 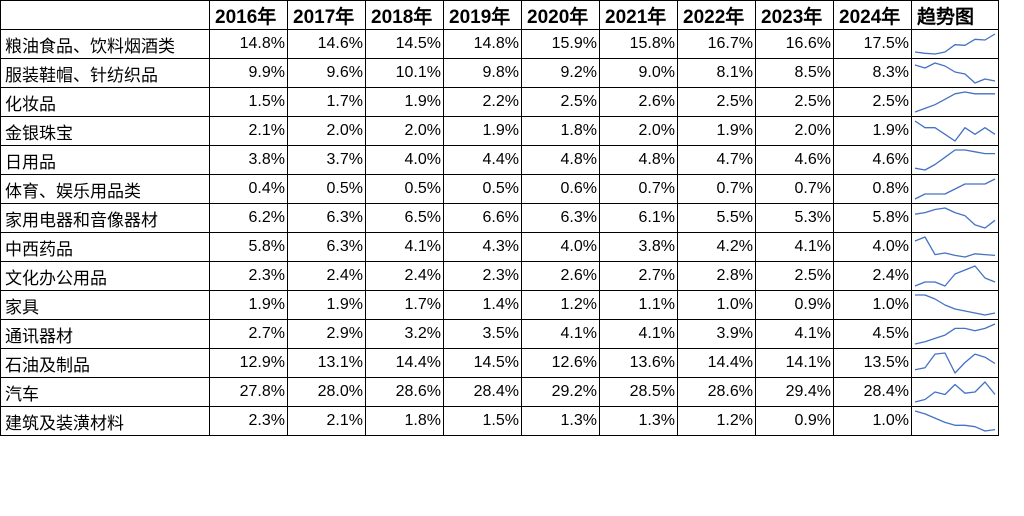 What do you see at coordinates (638, 73) in the screenshot?
I see `value-cell: 9.0%` at bounding box center [638, 73].